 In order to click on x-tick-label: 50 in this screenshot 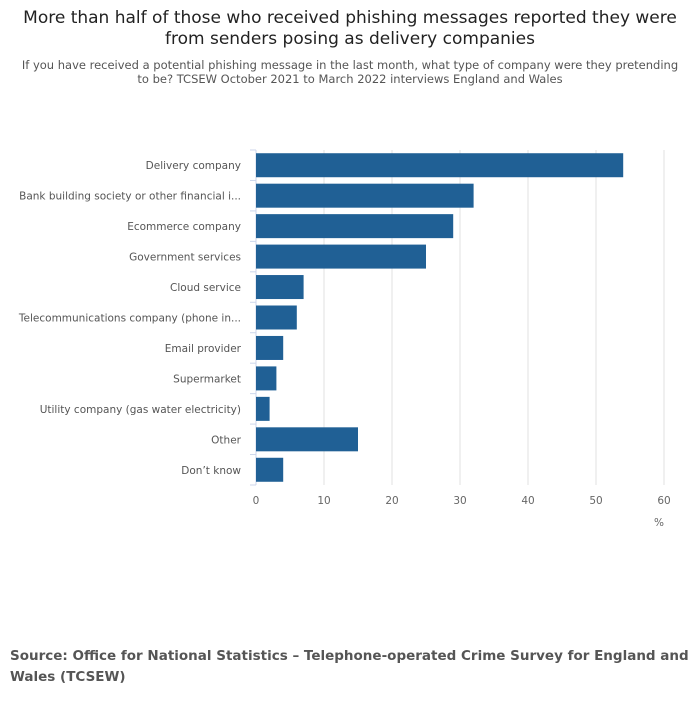, I will do `click(595, 501)`.